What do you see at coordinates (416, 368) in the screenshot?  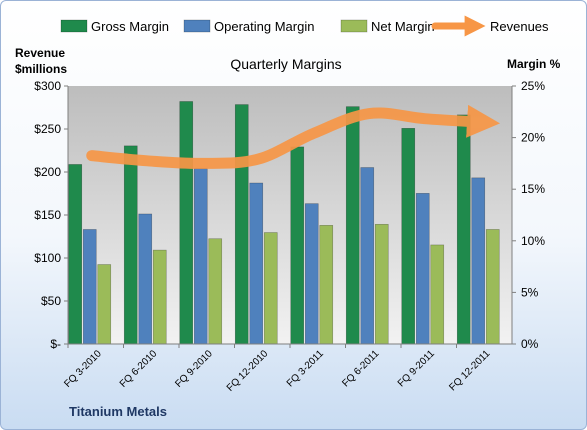 I see `x-tick-label: FQ 9-2011` at bounding box center [416, 368].